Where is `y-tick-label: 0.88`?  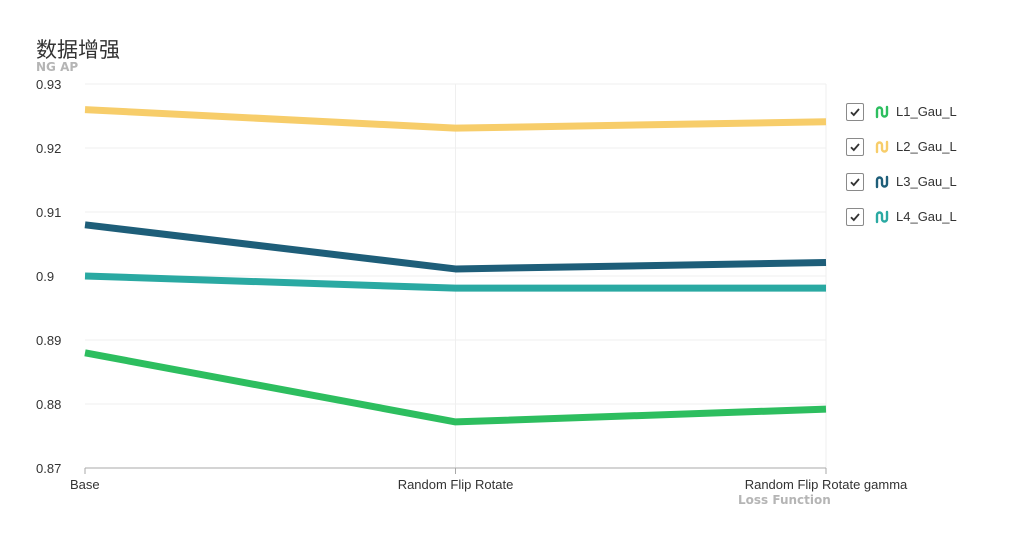
y-tick-label: 0.88 is located at coordinates (48, 404).